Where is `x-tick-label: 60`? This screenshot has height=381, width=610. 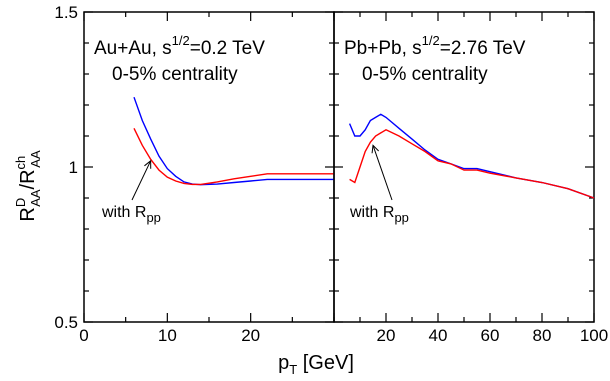 x-tick-label: 60 is located at coordinates (490, 335).